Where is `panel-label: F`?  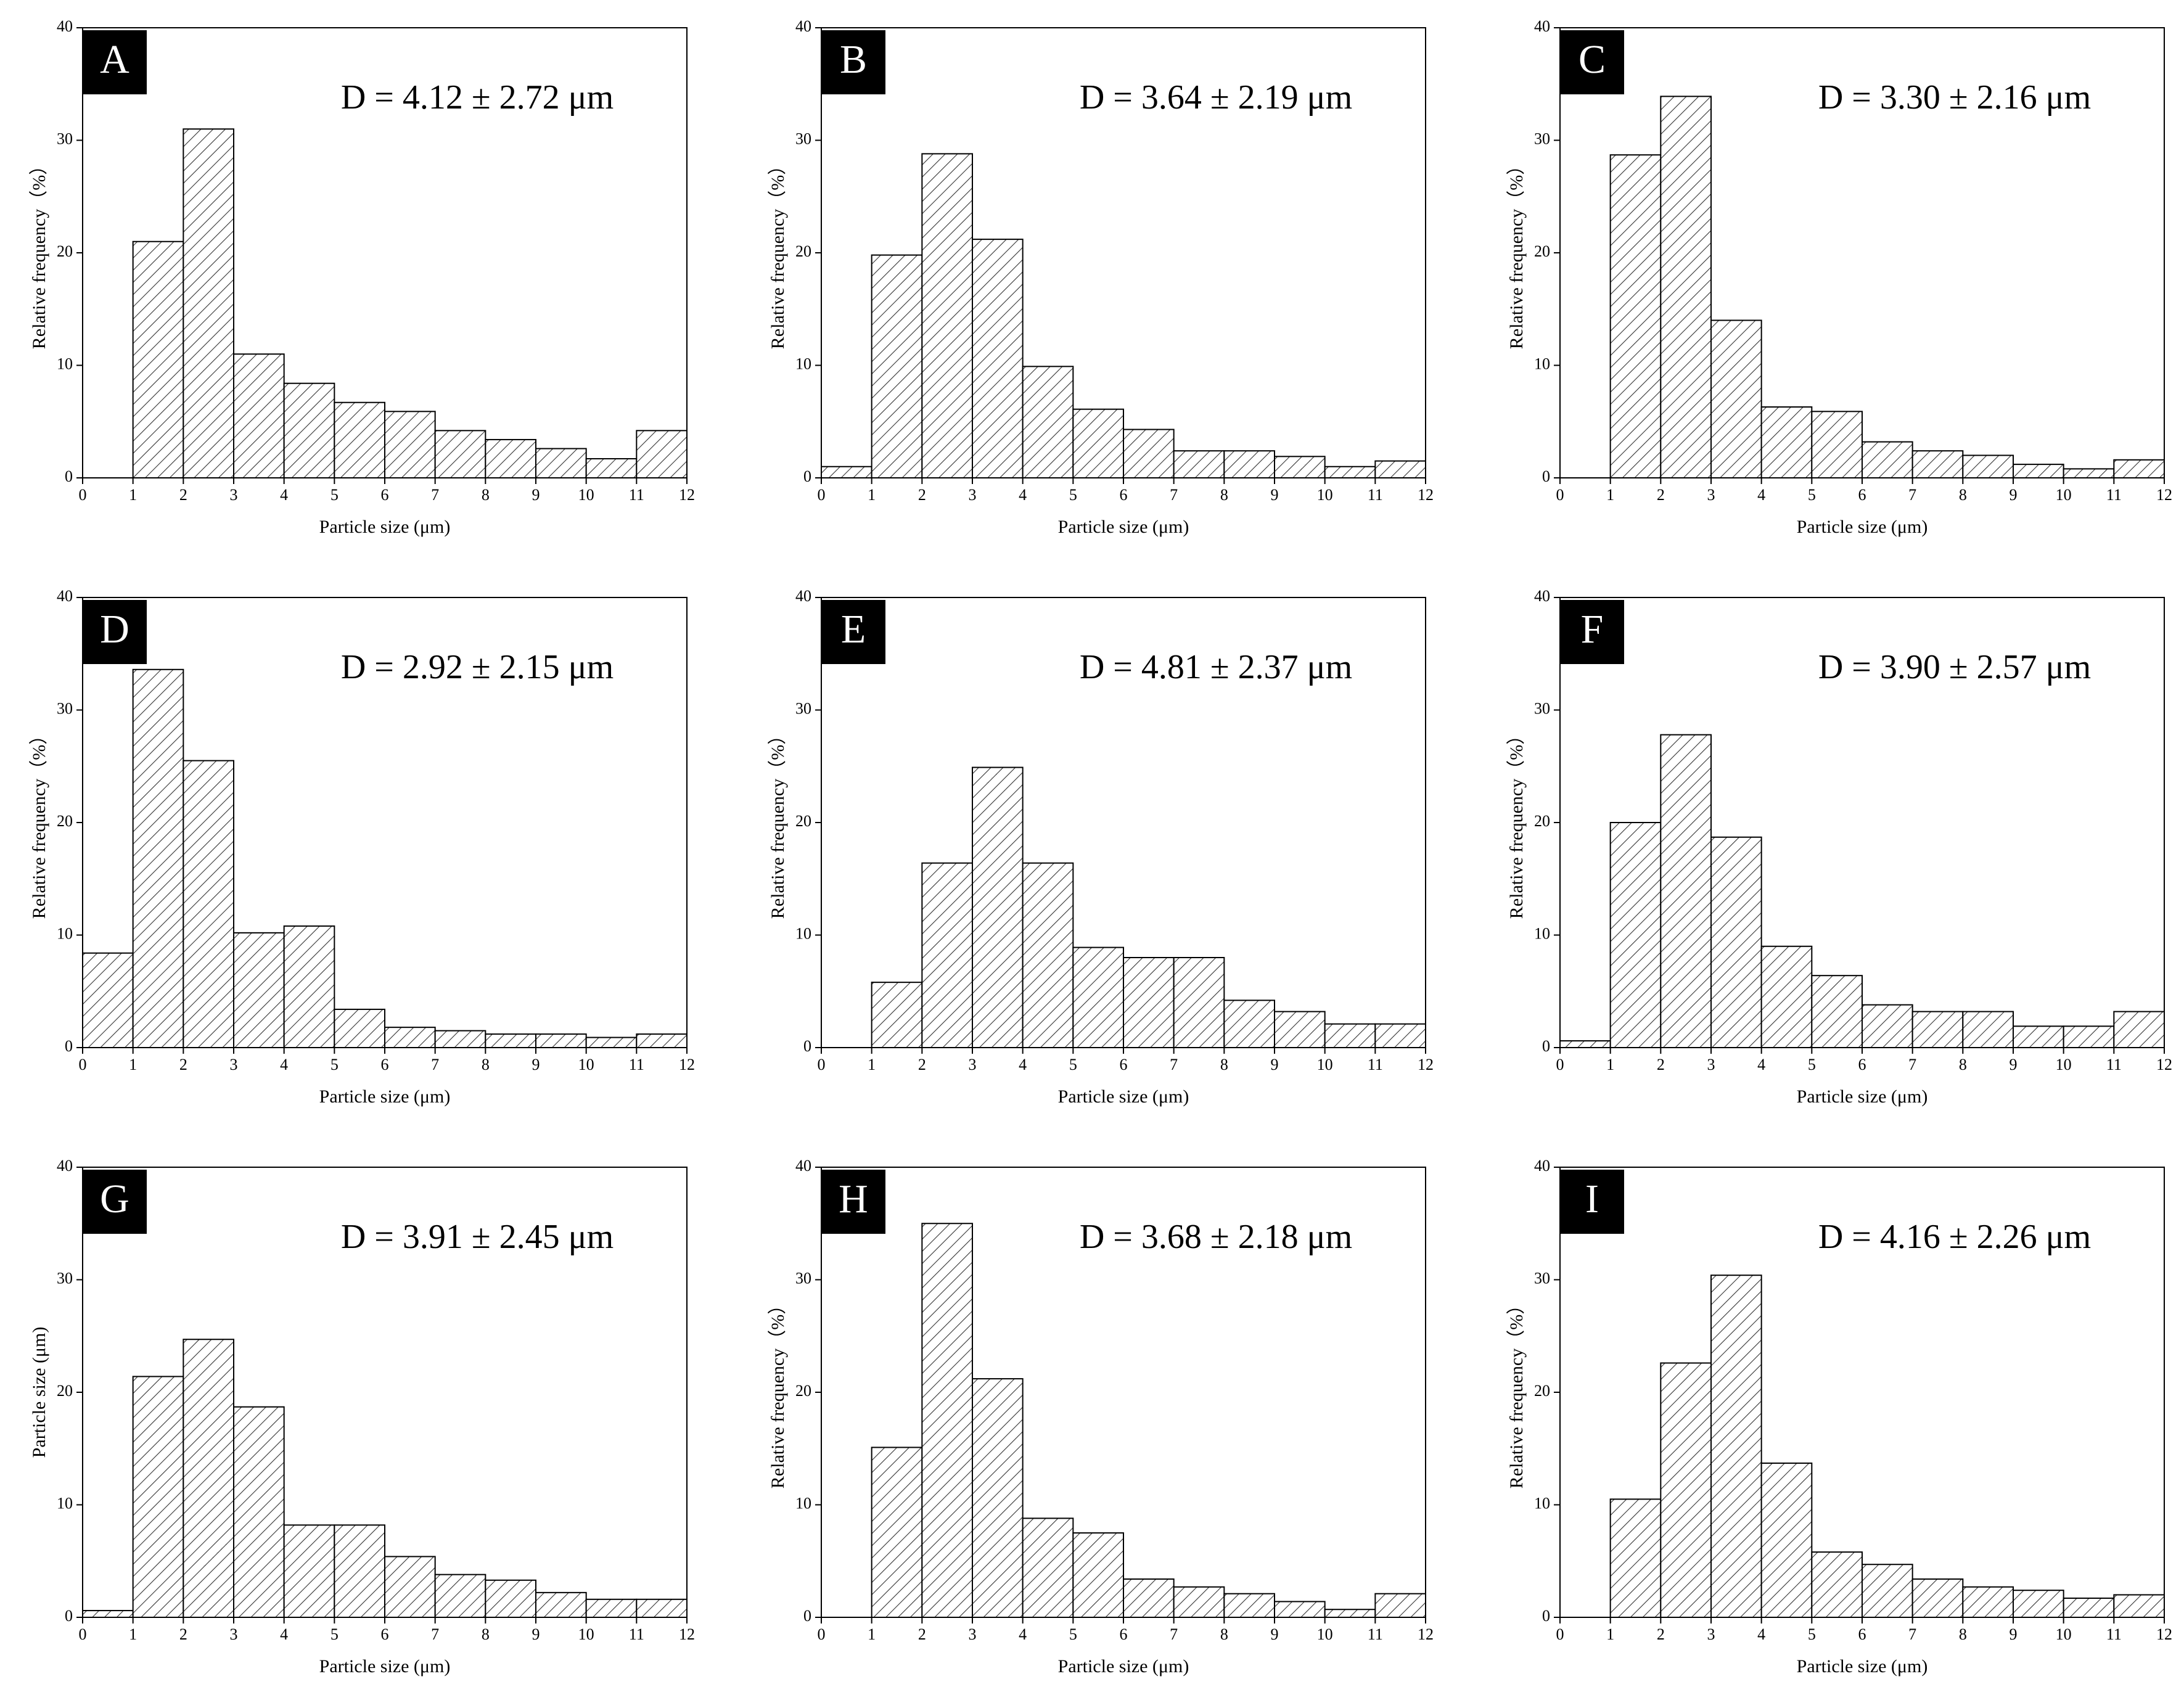 panel-label: F is located at coordinates (1592, 629).